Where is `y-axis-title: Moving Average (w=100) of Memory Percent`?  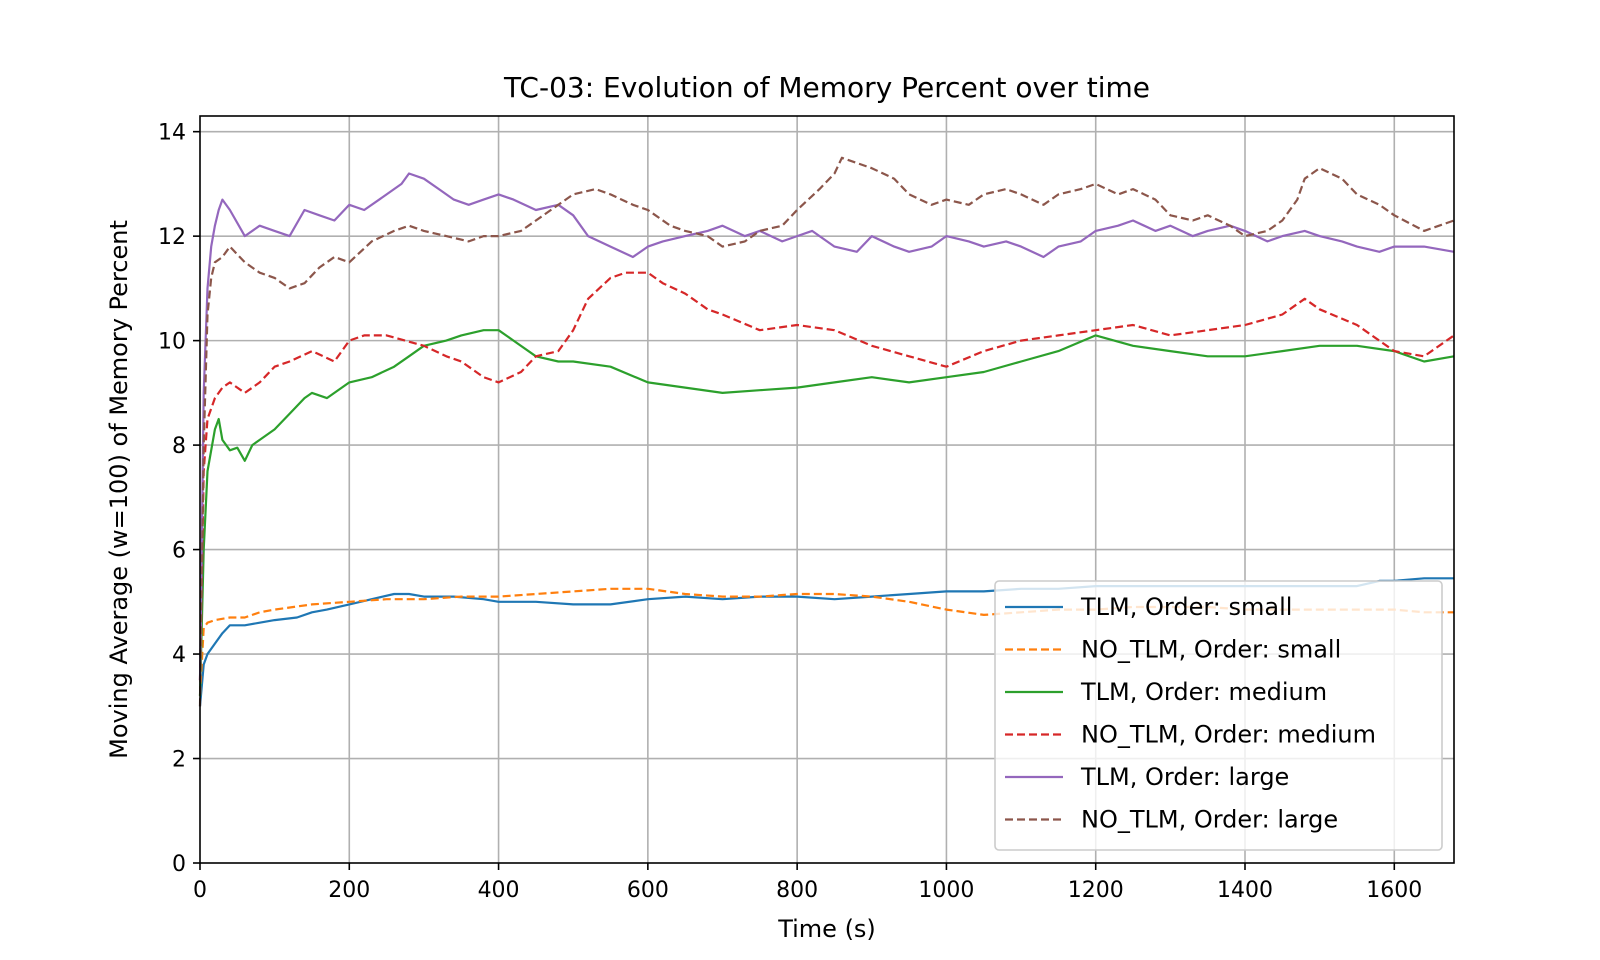 y-axis-title: Moving Average (w=100) of Memory Percent is located at coordinates (119, 489).